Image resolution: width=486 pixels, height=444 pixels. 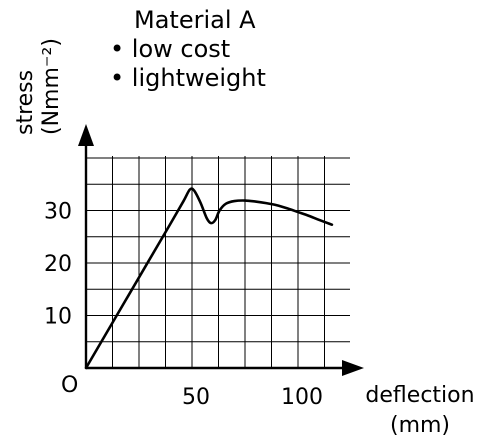 What do you see at coordinates (69, 385) in the screenshot?
I see `origin-label: O` at bounding box center [69, 385].